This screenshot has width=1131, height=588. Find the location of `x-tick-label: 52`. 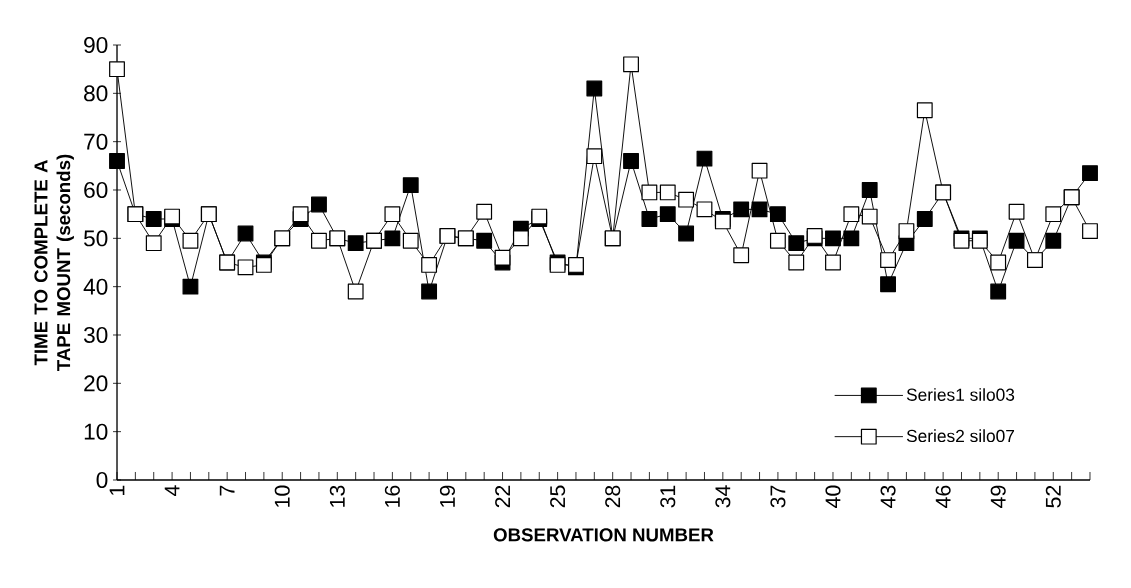

x-tick-label: 52 is located at coordinates (1053, 496).